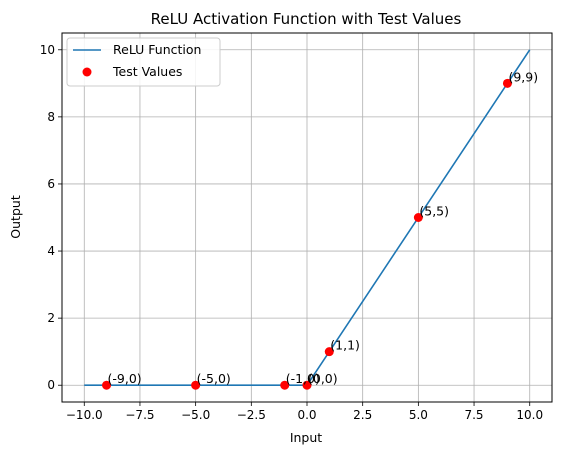 The image size is (562, 455). Describe the element at coordinates (362, 415) in the screenshot. I see `x-tick-label: 2.5` at that location.